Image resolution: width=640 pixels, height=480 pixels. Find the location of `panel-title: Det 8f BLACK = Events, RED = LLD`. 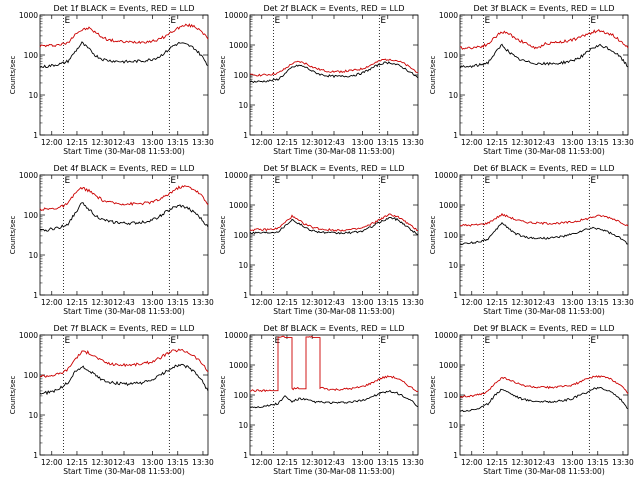

panel-title: Det 8f BLACK = Events, RED = LLD is located at coordinates (333, 328).